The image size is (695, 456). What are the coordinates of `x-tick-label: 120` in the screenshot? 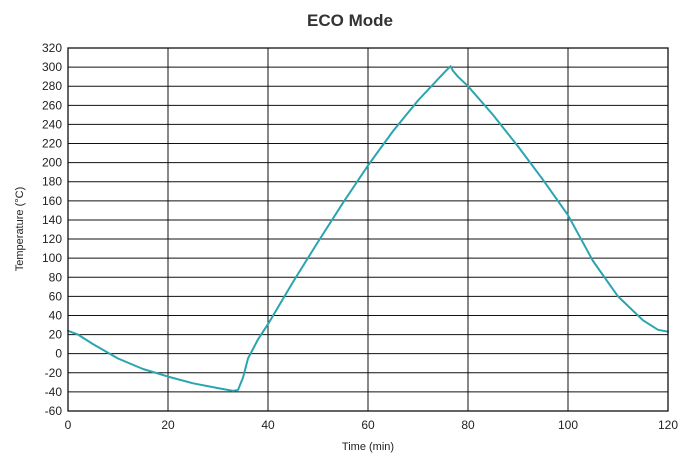 It's located at (668, 425).